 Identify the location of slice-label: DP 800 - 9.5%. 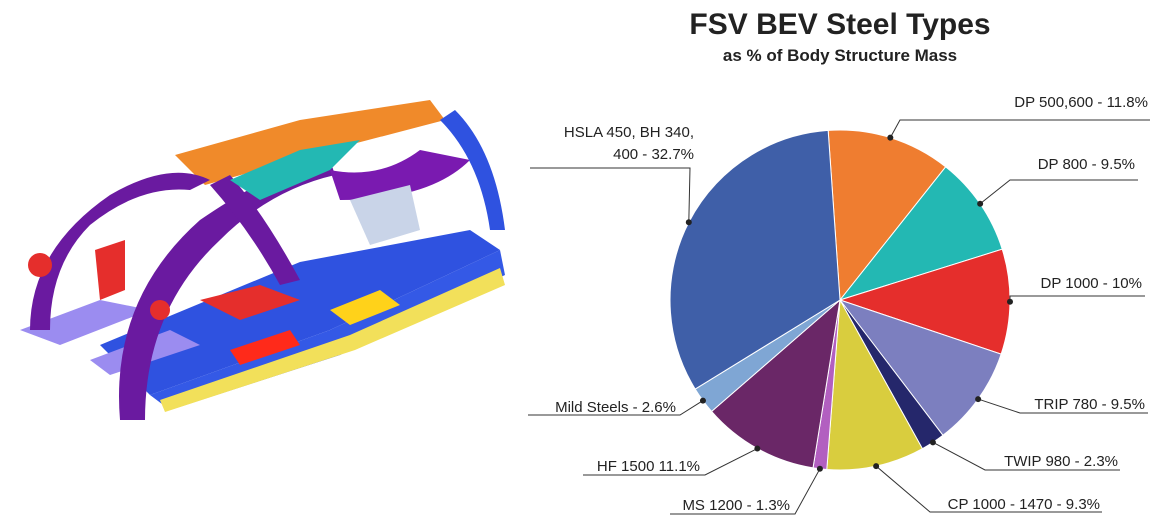
(1086, 164).